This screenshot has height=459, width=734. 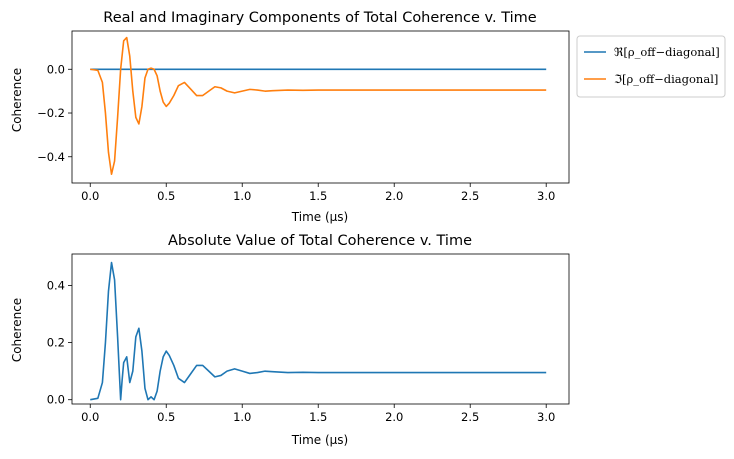 What do you see at coordinates (56, 343) in the screenshot?
I see `y-tick-label: 0.2` at bounding box center [56, 343].